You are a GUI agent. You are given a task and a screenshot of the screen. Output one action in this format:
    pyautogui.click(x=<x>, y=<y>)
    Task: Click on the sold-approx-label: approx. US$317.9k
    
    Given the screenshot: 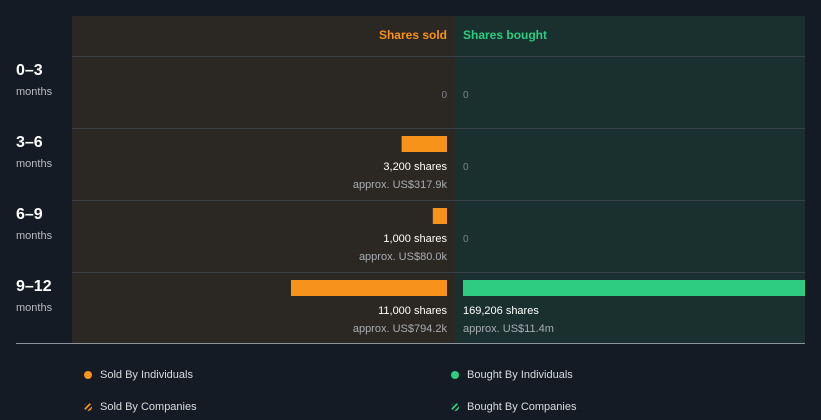 What is the action you would take?
    pyautogui.click(x=400, y=185)
    